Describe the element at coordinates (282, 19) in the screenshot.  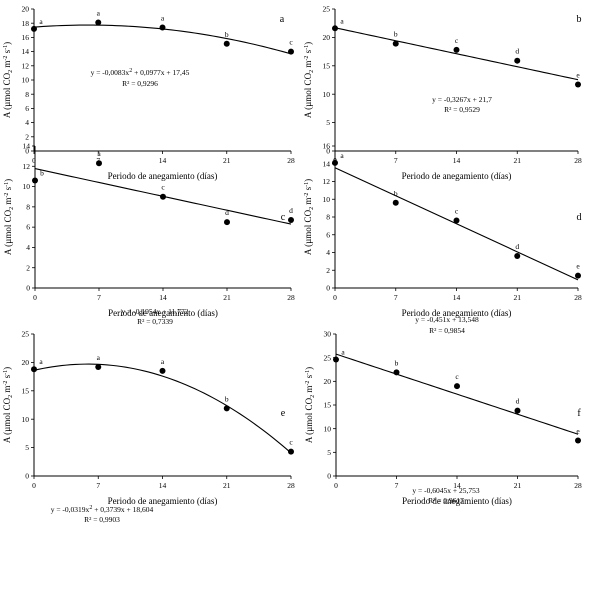
I see `panel-letter: a` at that location.